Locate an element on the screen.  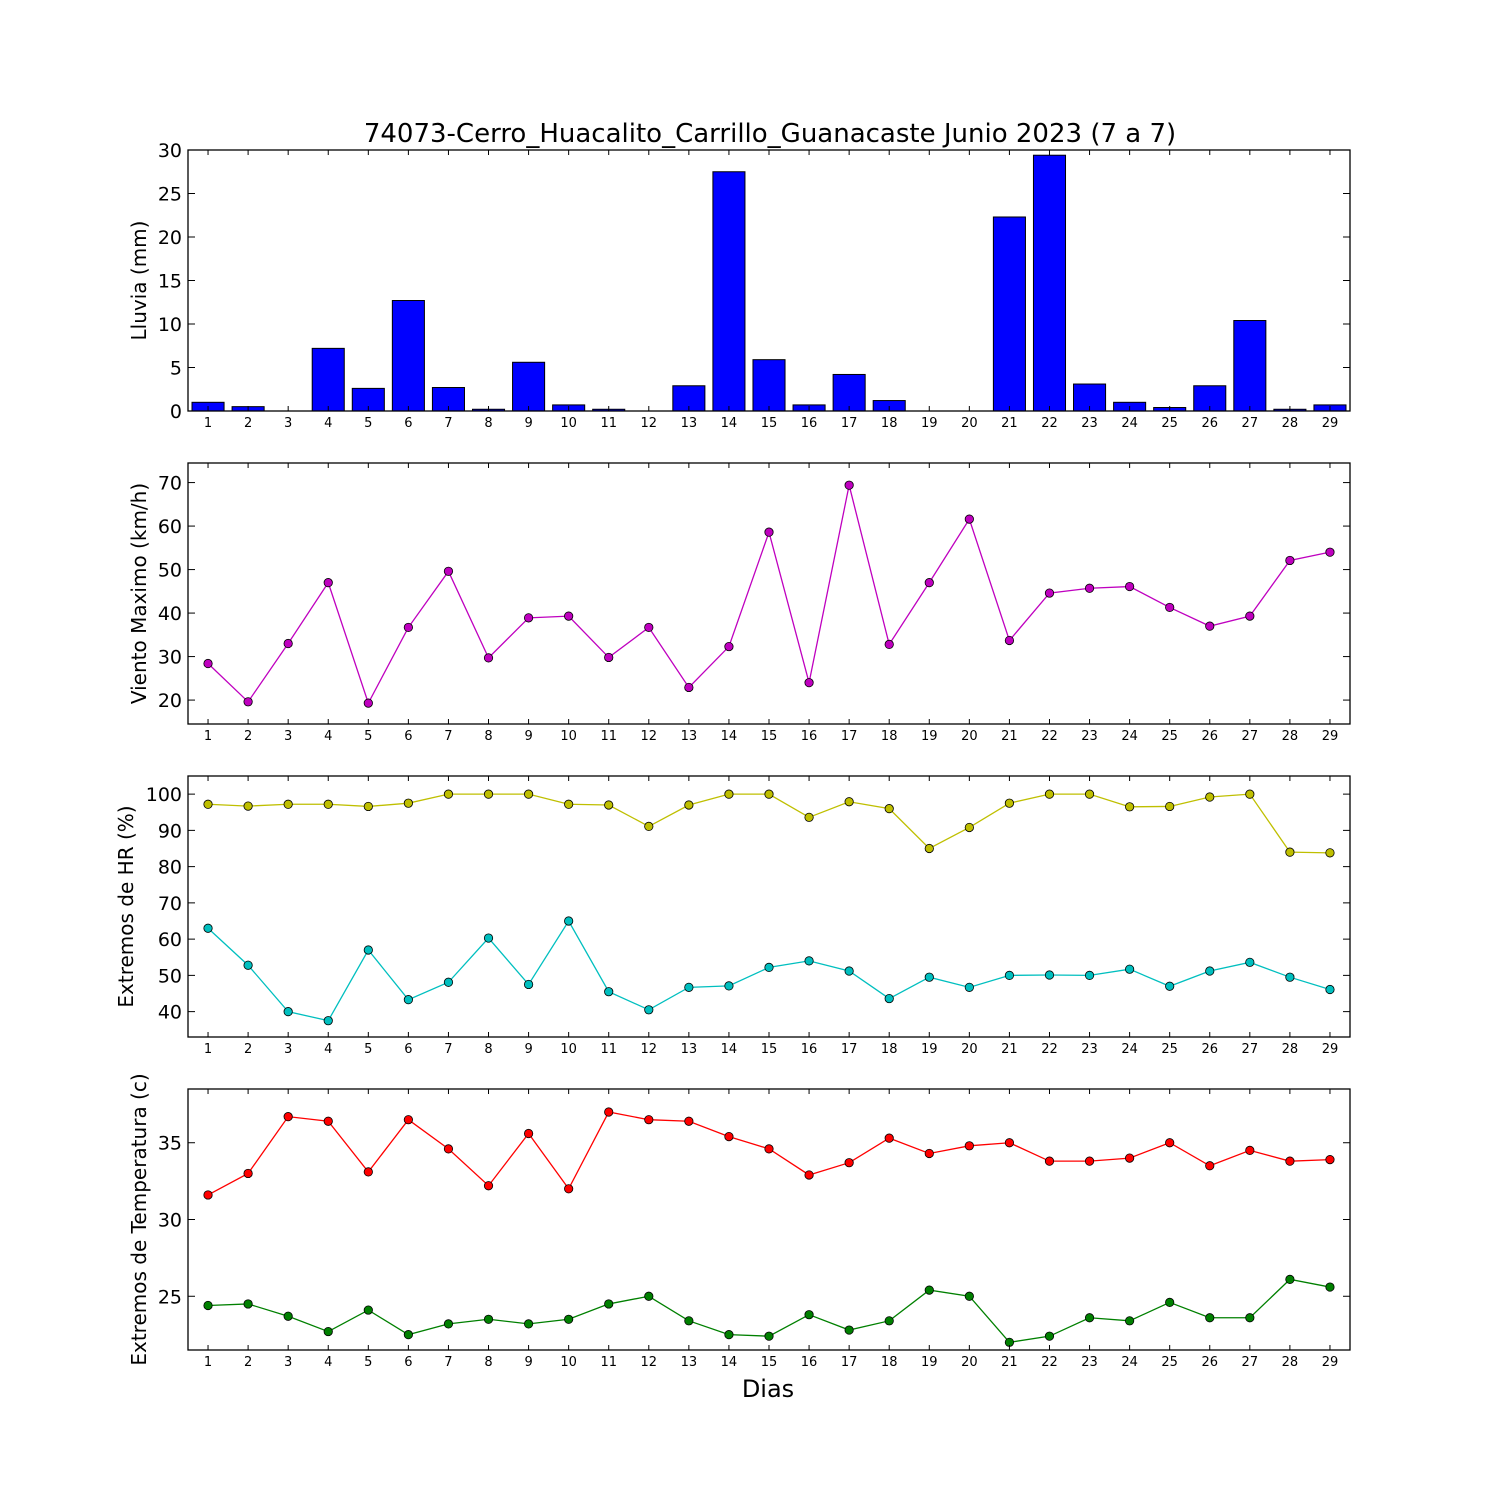
x-tick-label: 23 is located at coordinates (1089, 1049).